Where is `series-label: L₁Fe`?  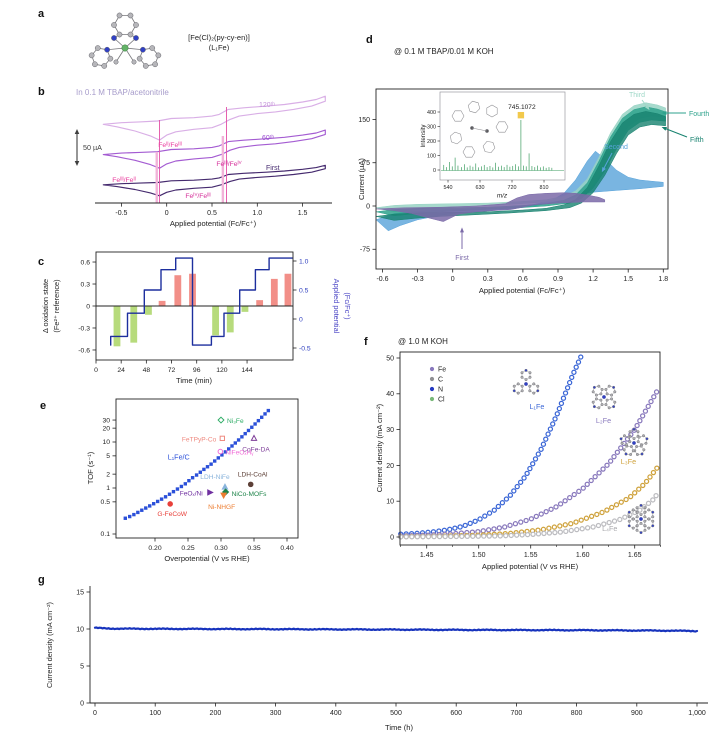
series-label: L₁Fe is located at coordinates (537, 406).